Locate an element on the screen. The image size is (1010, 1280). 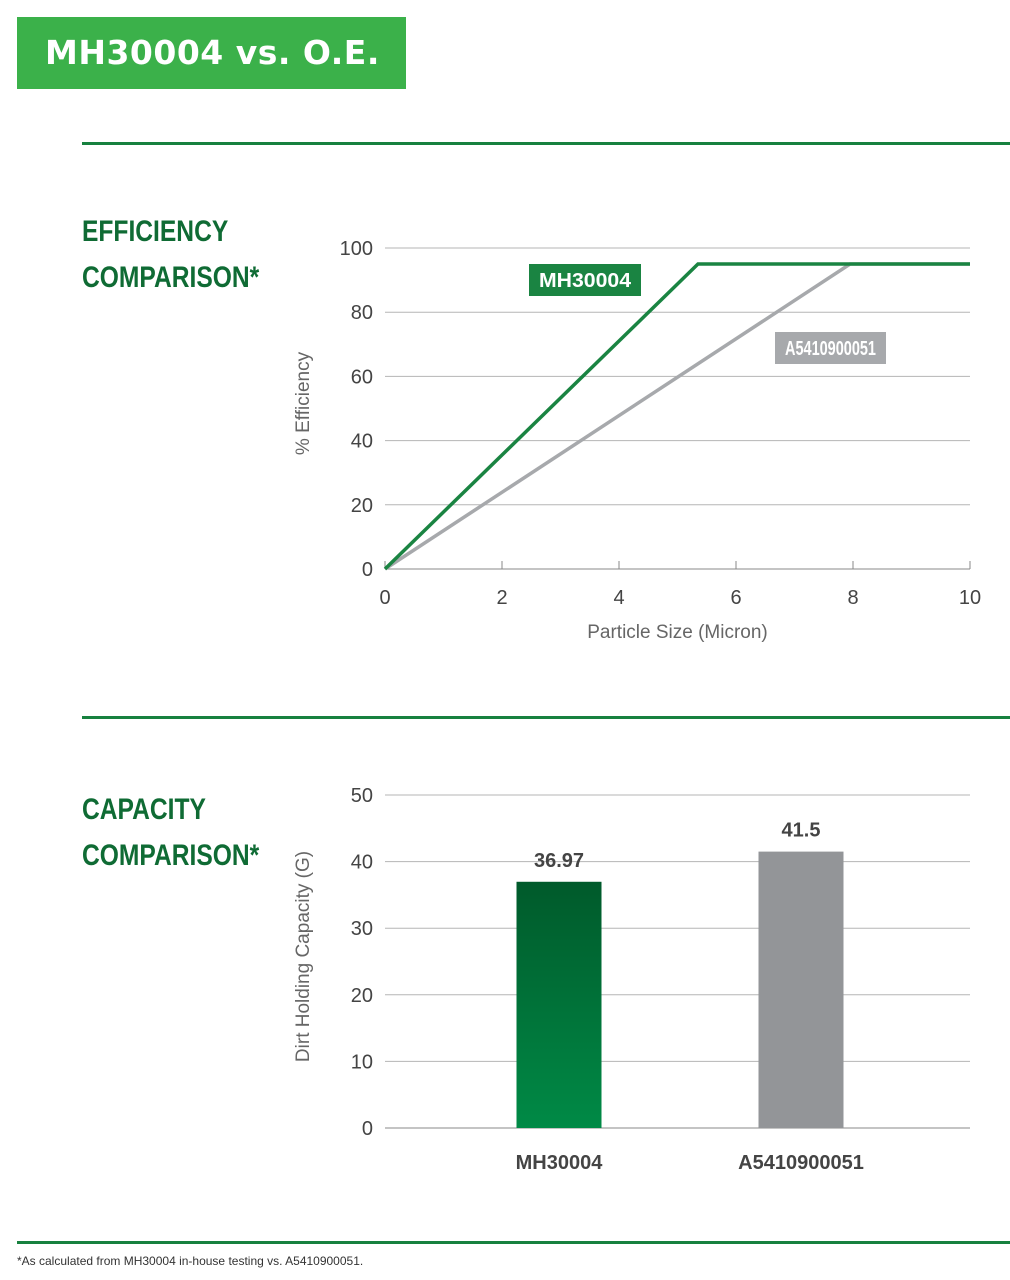
y-tick-label: 100 is located at coordinates (356, 249).